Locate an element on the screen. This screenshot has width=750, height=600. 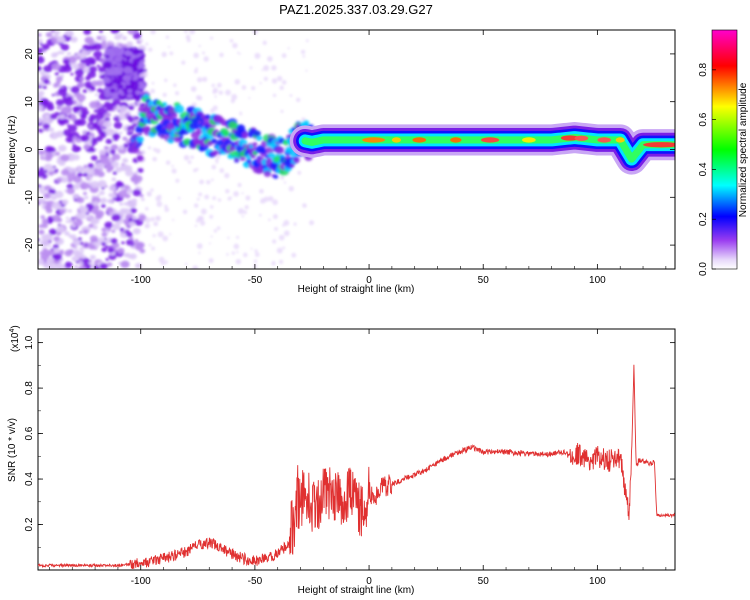
snr-ytick-label: 0.6 is located at coordinates (29, 433).